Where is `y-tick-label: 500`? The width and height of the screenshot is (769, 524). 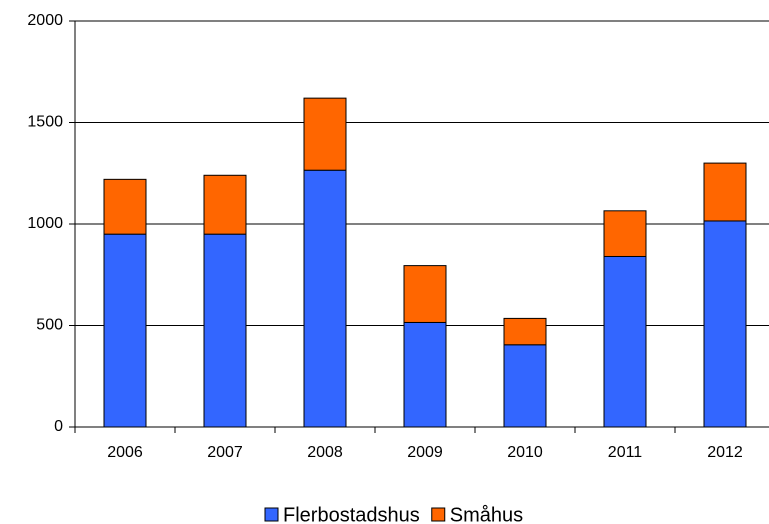
y-tick-label: 500 is located at coordinates (49, 325).